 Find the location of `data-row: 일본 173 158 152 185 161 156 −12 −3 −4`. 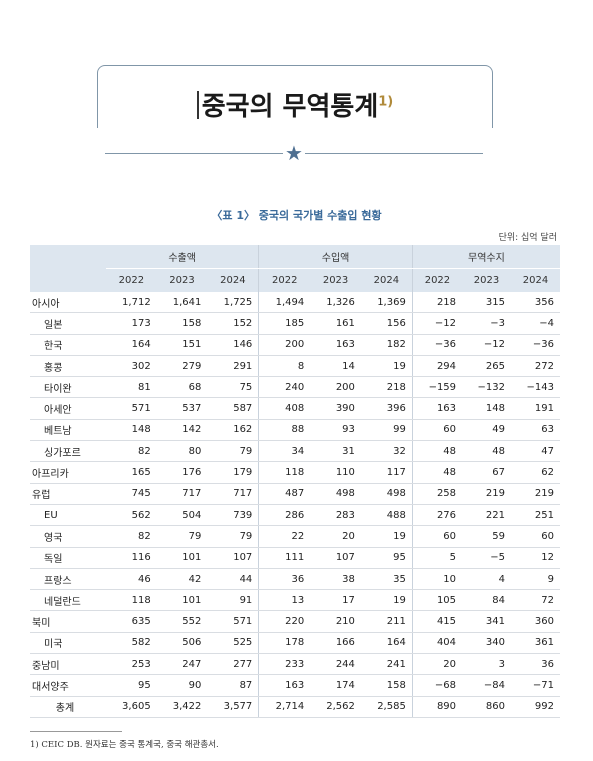

data-row: 일본 173 158 152 185 161 156 −12 −3 −4 is located at coordinates (295, 323).